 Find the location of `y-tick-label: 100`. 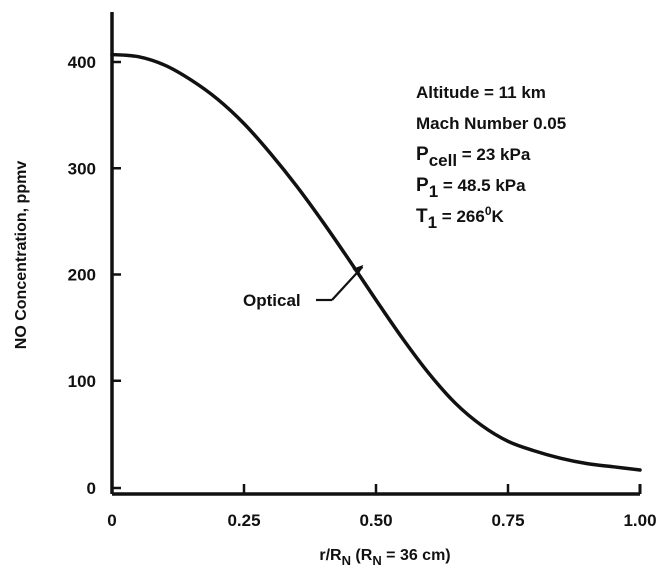

y-tick-label: 100 is located at coordinates (82, 381).